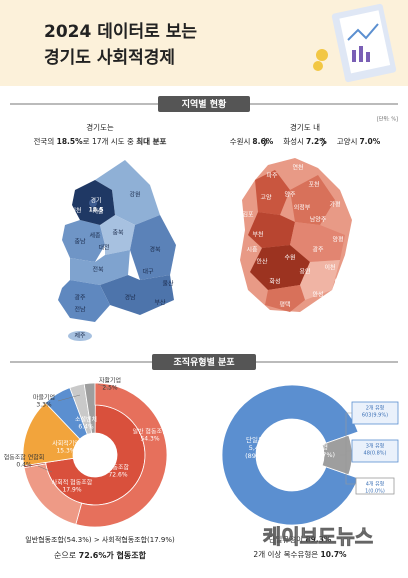  I want to click on region-label: 가평, so click(334, 205).